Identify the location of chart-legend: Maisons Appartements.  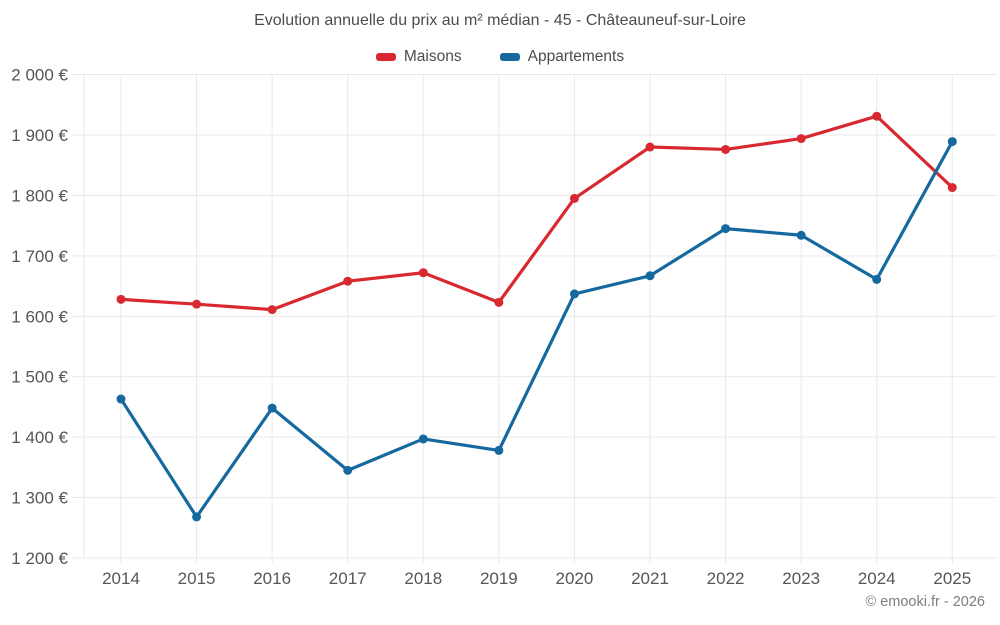
(500, 57).